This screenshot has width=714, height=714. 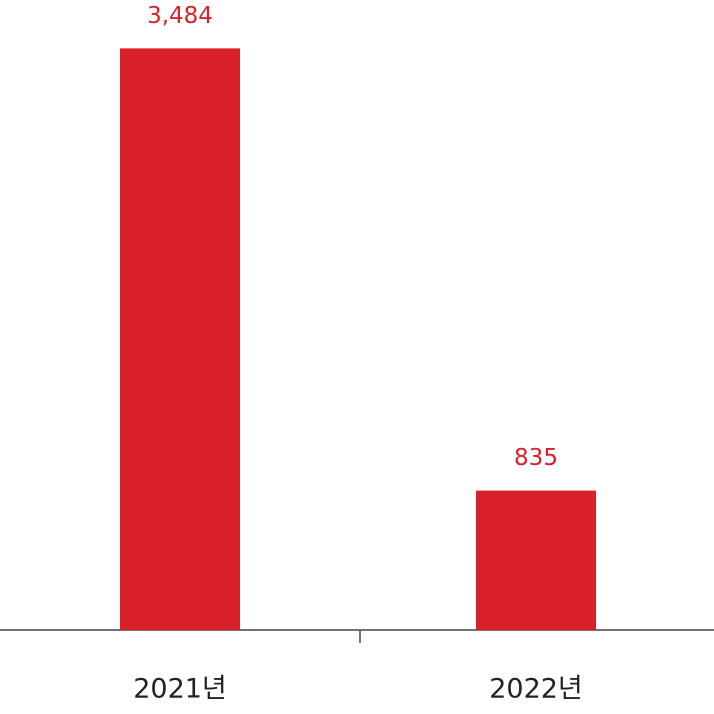 I want to click on value-label: 3,484, so click(x=180, y=16).